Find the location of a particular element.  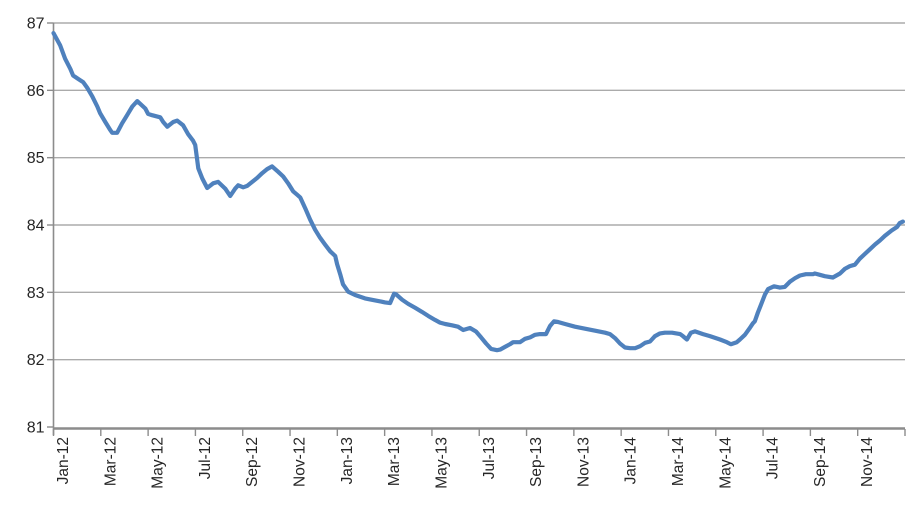

x-axis-label-Nov-14: Nov-14 is located at coordinates (867, 462).